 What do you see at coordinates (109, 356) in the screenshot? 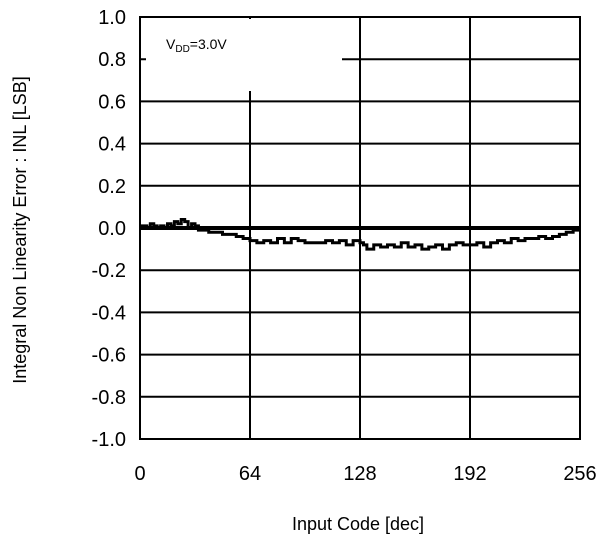
I see `y-tick-label: -0.6` at bounding box center [109, 356].